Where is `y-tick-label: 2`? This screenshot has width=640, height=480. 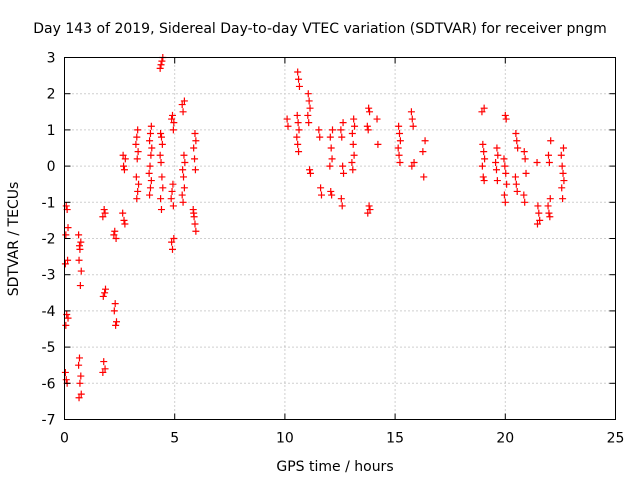
y-tick-label: 2 is located at coordinates (51, 95).